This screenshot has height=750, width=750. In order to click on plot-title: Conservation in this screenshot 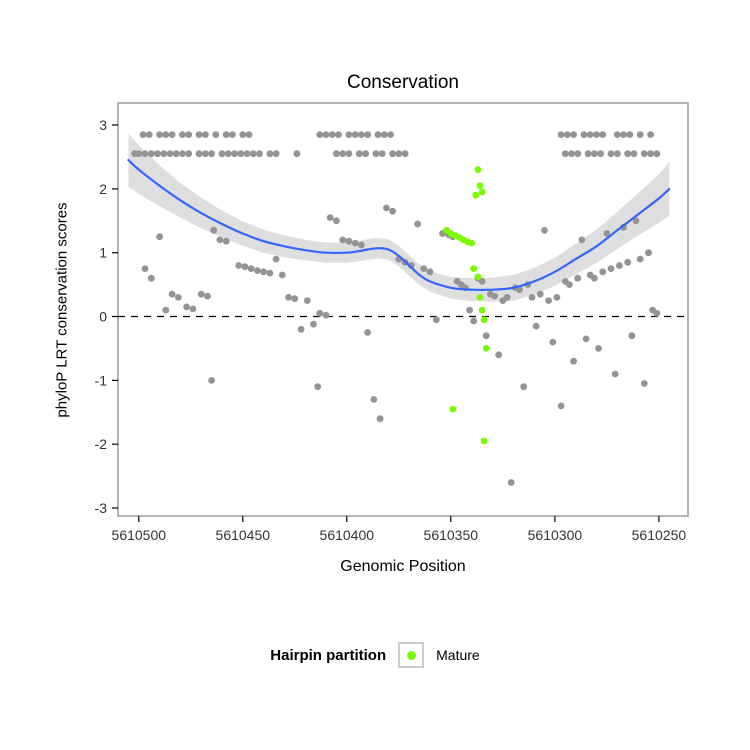, I will do `click(403, 82)`.